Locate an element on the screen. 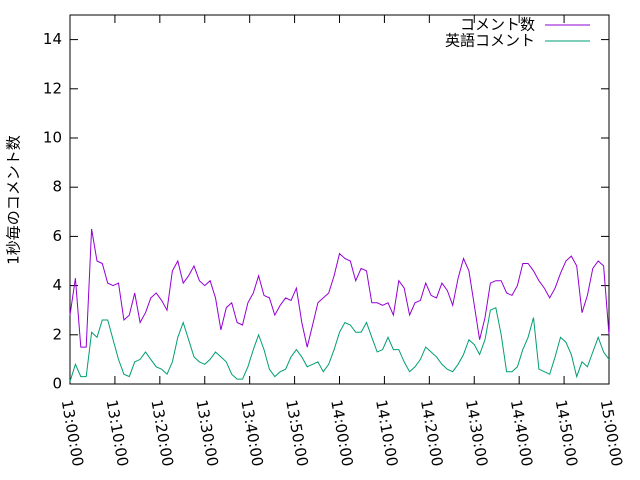  y-tick-label: 4 is located at coordinates (57, 285).